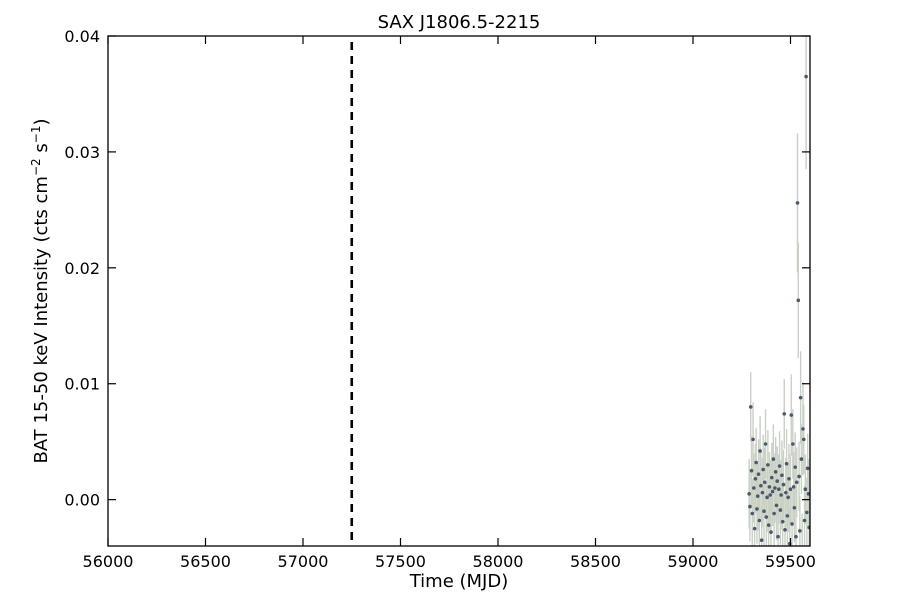 This screenshot has height=600, width=900. What do you see at coordinates (400, 561) in the screenshot?
I see `x-tick-label: 57500` at bounding box center [400, 561].